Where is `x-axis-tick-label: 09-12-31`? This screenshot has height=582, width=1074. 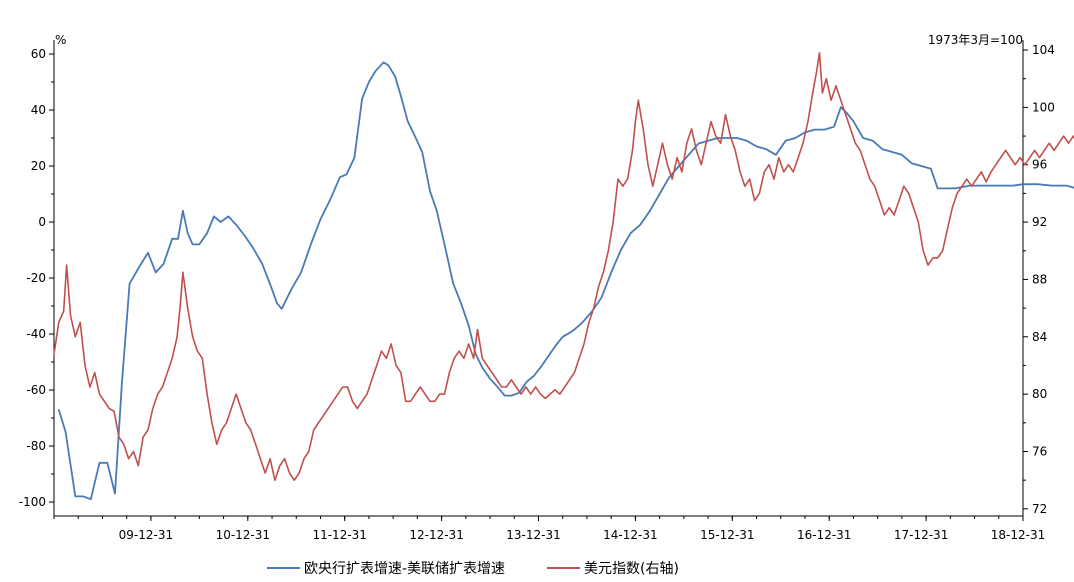 x-axis-tick-label: 09-12-31 is located at coordinates (146, 535).